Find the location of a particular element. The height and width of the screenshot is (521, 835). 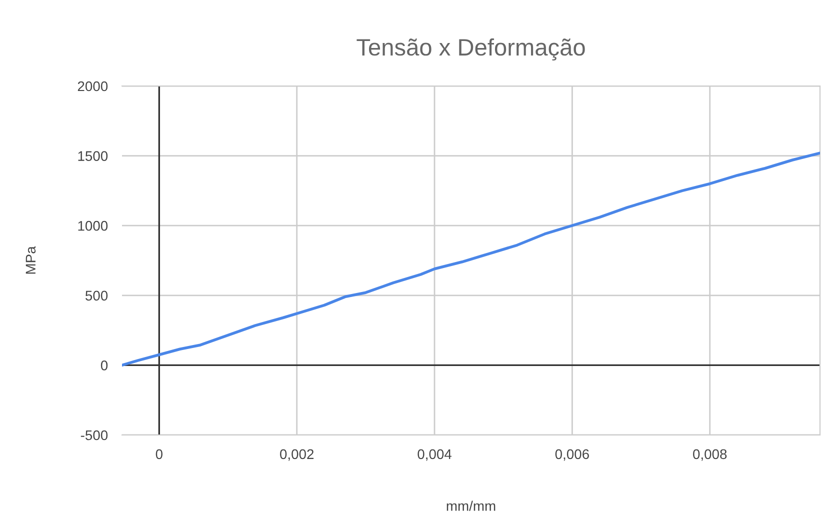

x-tick-label: 0,002 is located at coordinates (297, 455).